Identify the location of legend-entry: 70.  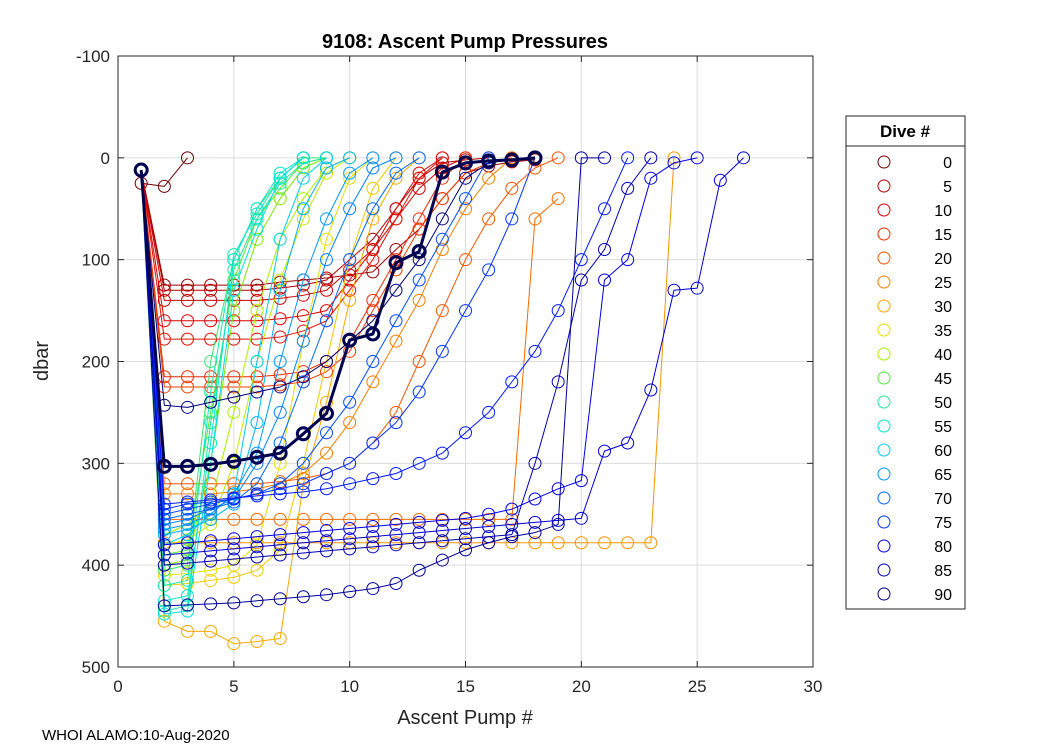
(914, 499).